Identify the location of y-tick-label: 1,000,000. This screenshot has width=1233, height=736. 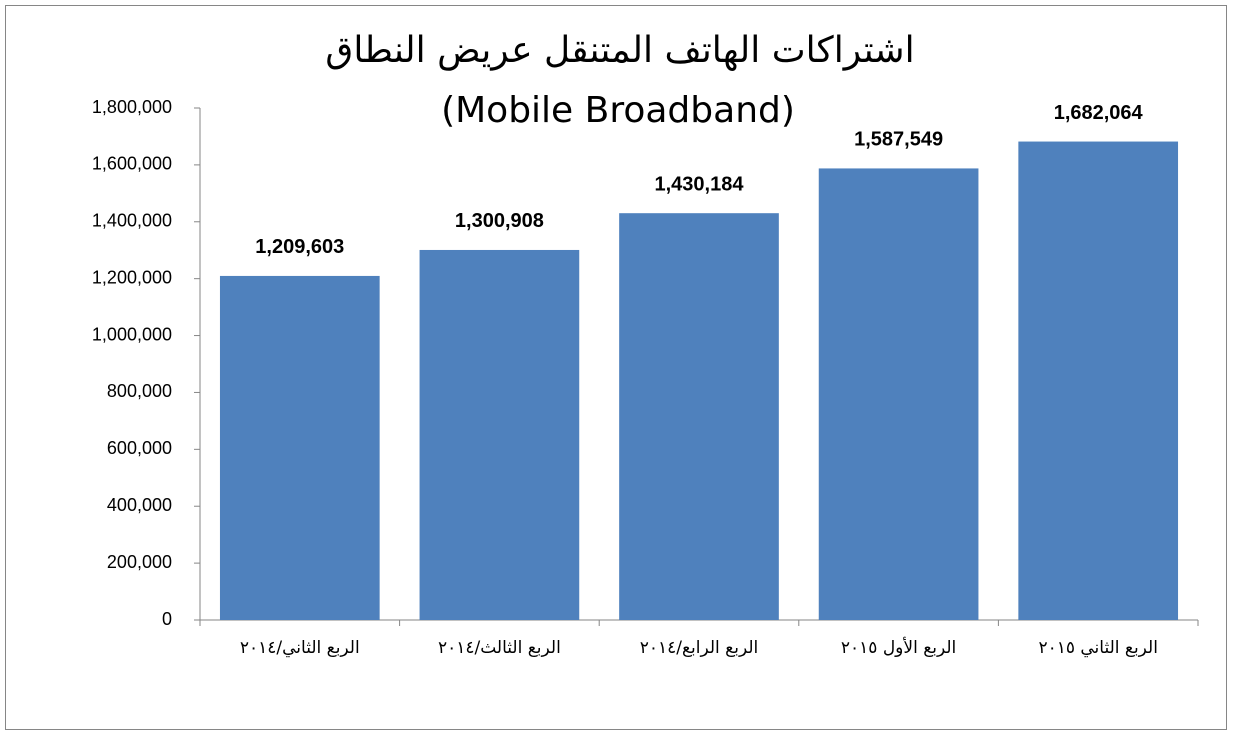
(132, 334).